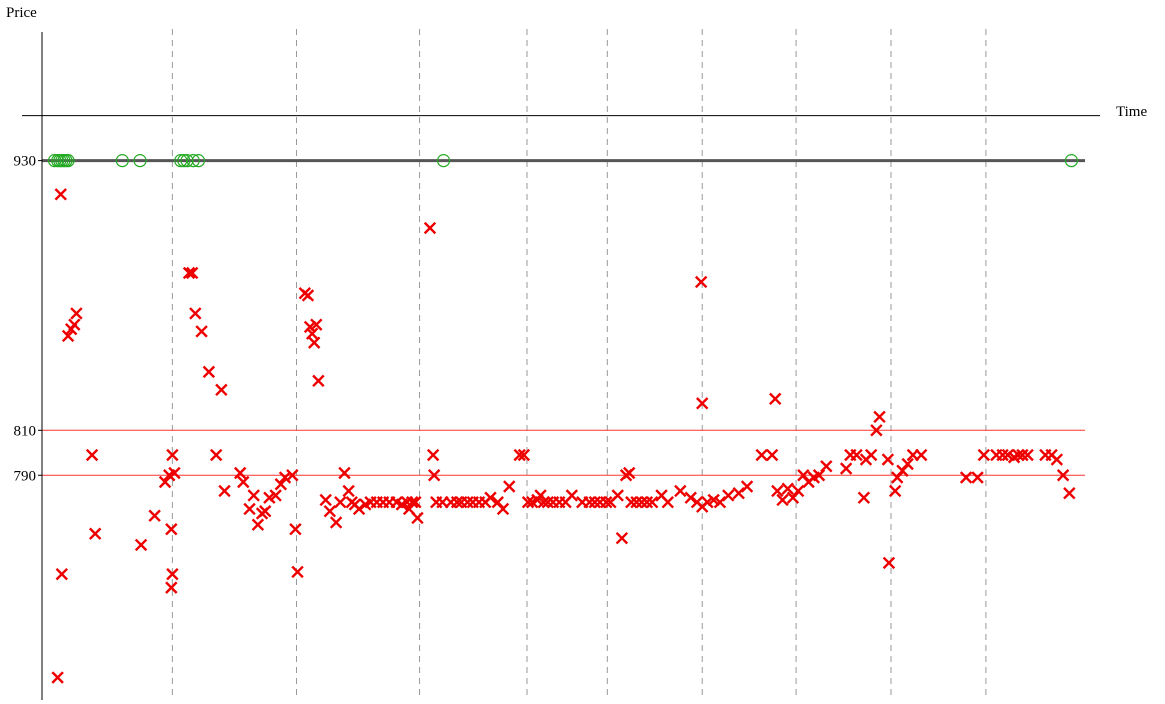 The width and height of the screenshot is (1165, 704). I want to click on y-axis-label: Price, so click(21, 13).